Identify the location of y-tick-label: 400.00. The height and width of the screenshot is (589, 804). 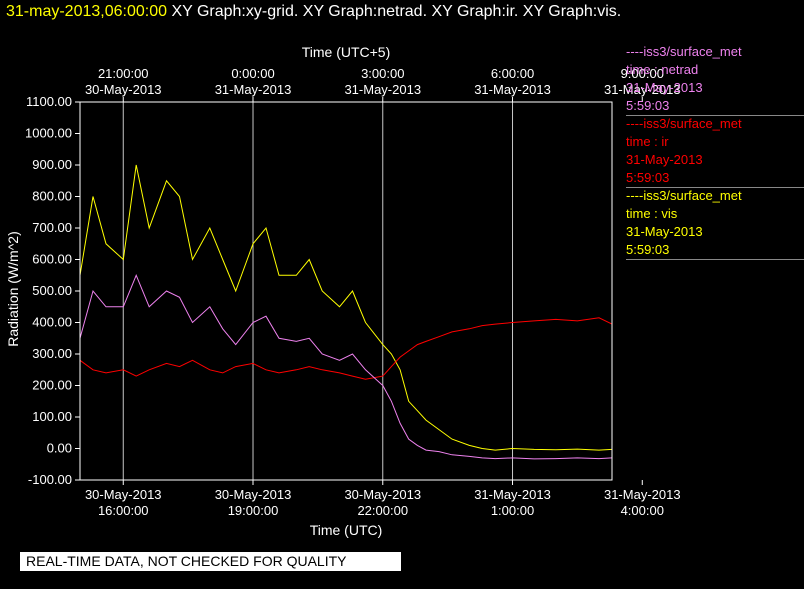
(52, 322).